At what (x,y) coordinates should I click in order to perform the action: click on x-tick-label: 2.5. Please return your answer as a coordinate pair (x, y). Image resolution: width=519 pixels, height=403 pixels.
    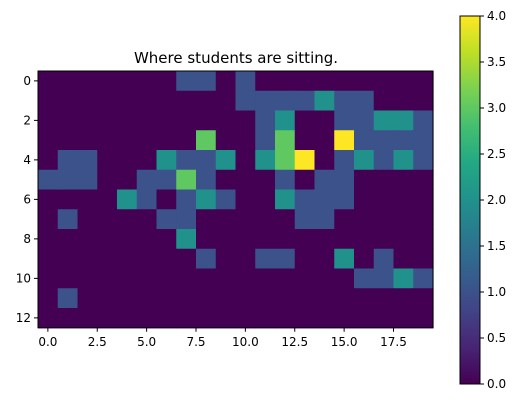
    Looking at the image, I should click on (97, 342).